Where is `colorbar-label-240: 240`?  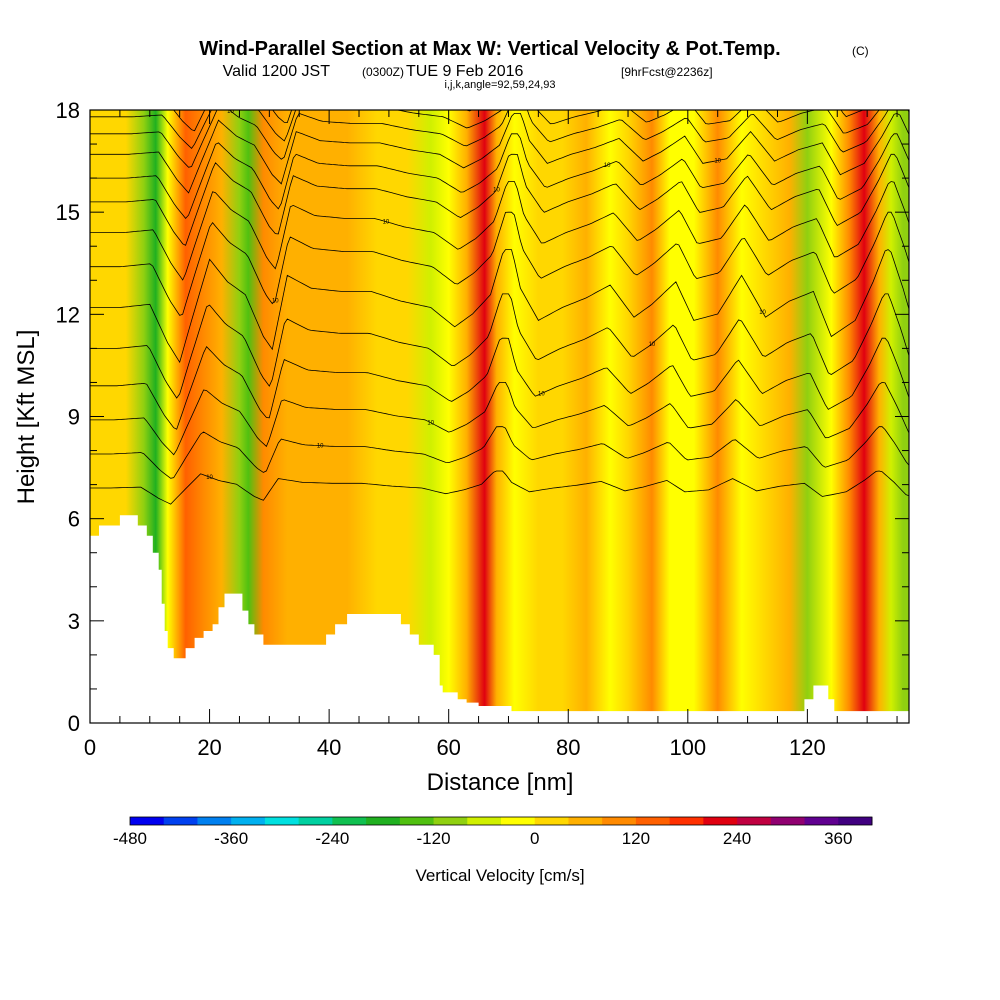
colorbar-label-240: 240 is located at coordinates (737, 838).